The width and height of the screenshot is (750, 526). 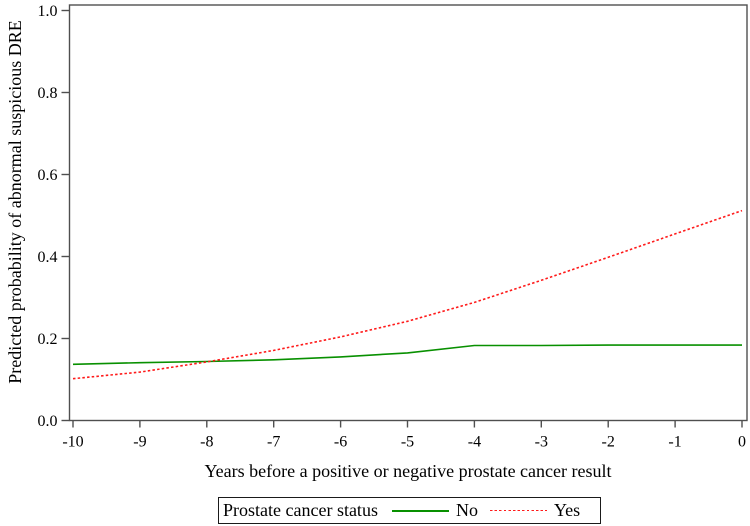 What do you see at coordinates (139, 442) in the screenshot?
I see `x-tick-label: -9` at bounding box center [139, 442].